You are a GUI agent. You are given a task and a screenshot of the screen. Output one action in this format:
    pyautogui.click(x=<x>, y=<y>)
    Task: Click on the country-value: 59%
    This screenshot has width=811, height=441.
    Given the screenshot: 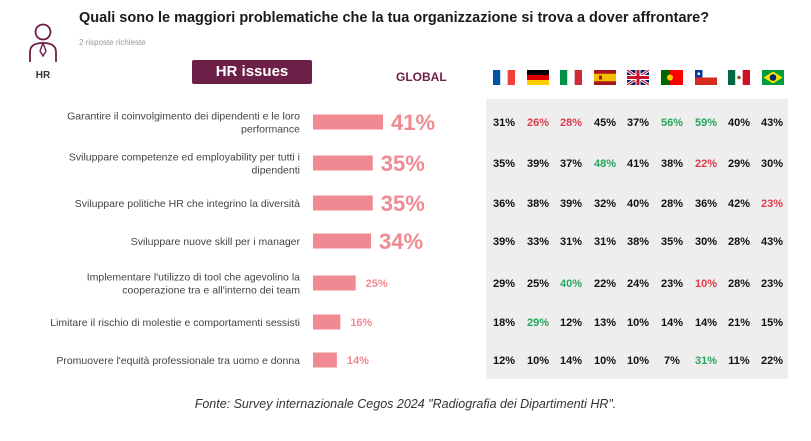 What is the action you would take?
    pyautogui.click(x=706, y=123)
    